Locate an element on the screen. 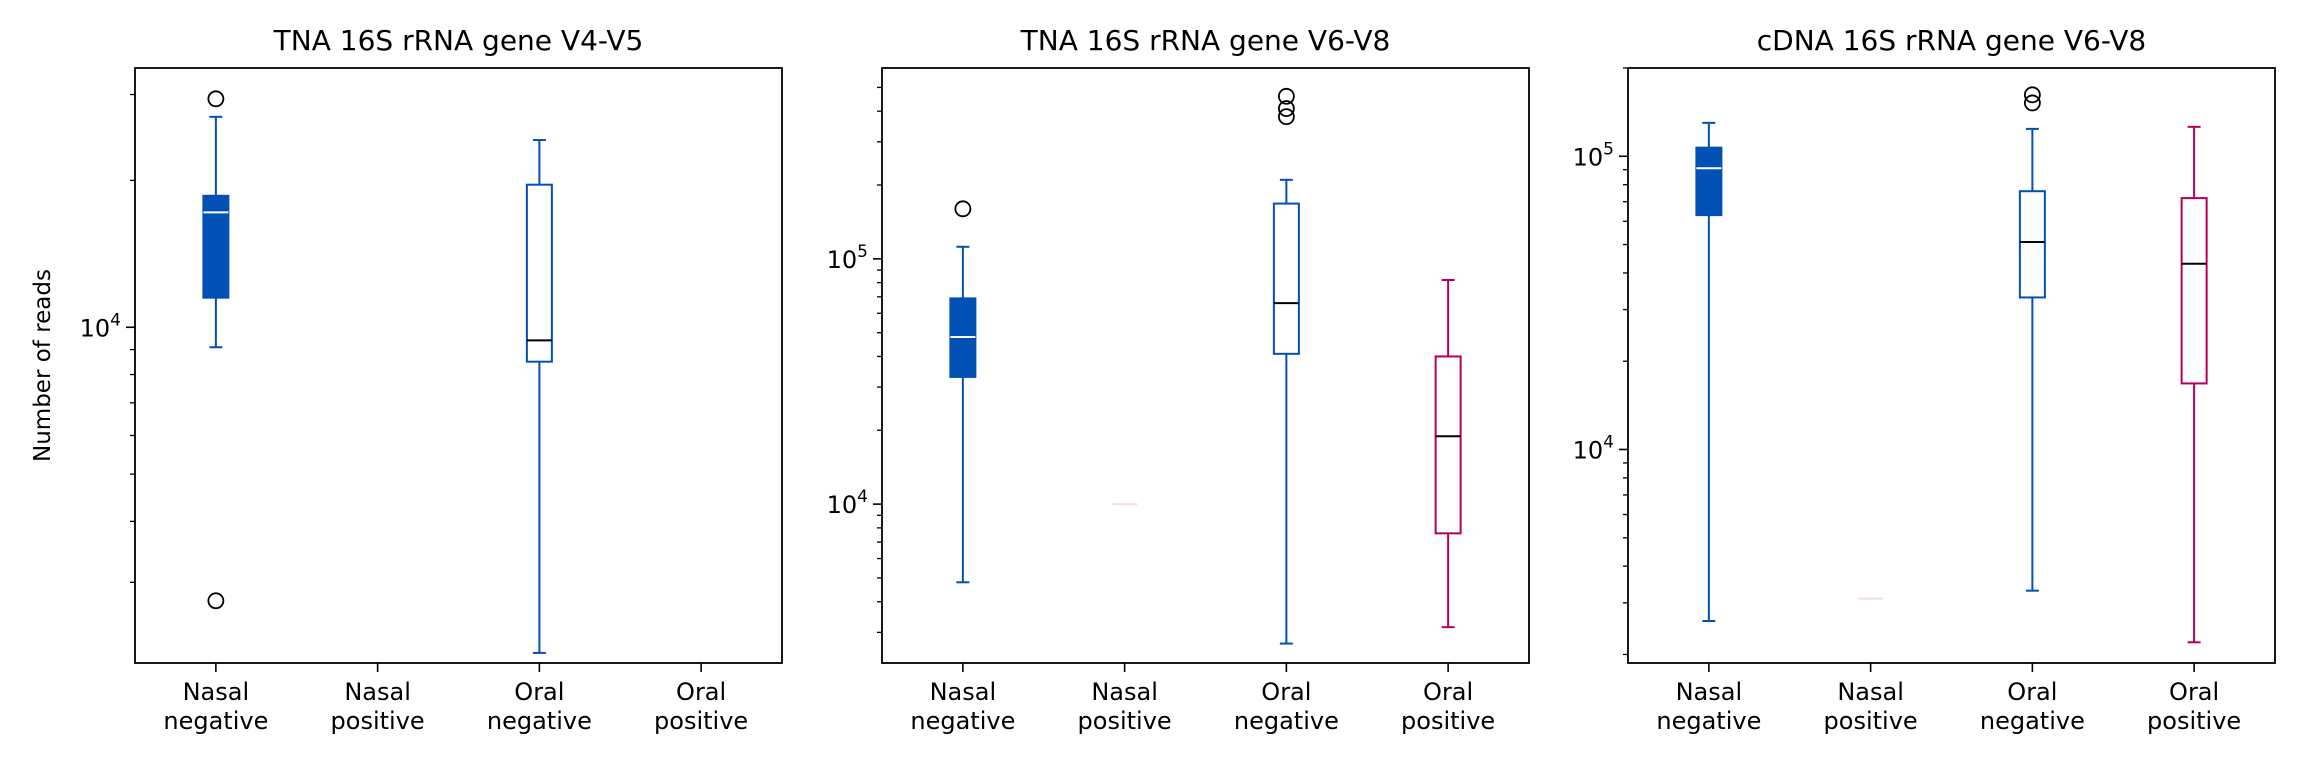 This screenshot has width=2304, height=768. y-axis-label: Number of reads is located at coordinates (43, 365).